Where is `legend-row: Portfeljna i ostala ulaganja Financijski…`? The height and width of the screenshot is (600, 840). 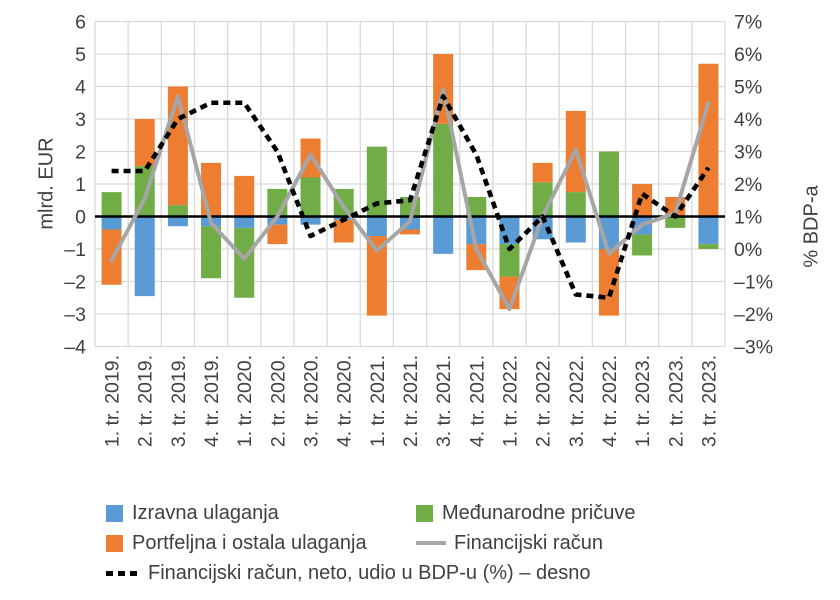 legend-row: Portfeljna i ostala ulaganja Financijski… is located at coordinates (426, 543).